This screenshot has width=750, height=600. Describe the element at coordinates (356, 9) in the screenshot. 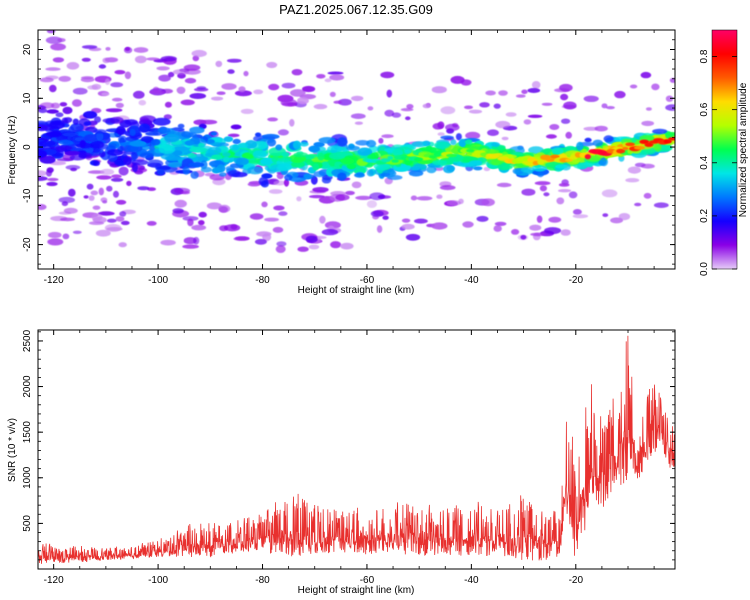

I see `figure-title: PAZ1.2025.067.12.35.G09` at that location.